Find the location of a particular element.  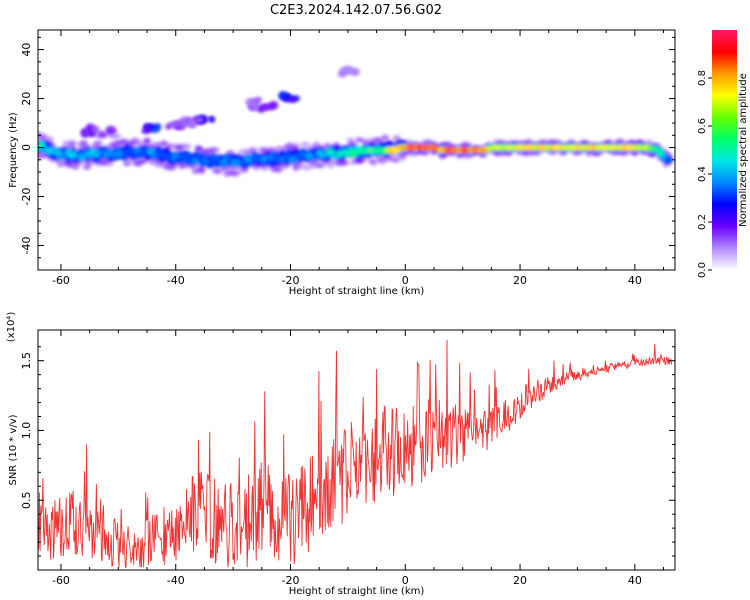

colorbar-label: Normalized spectral amplitude is located at coordinates (743, 150).